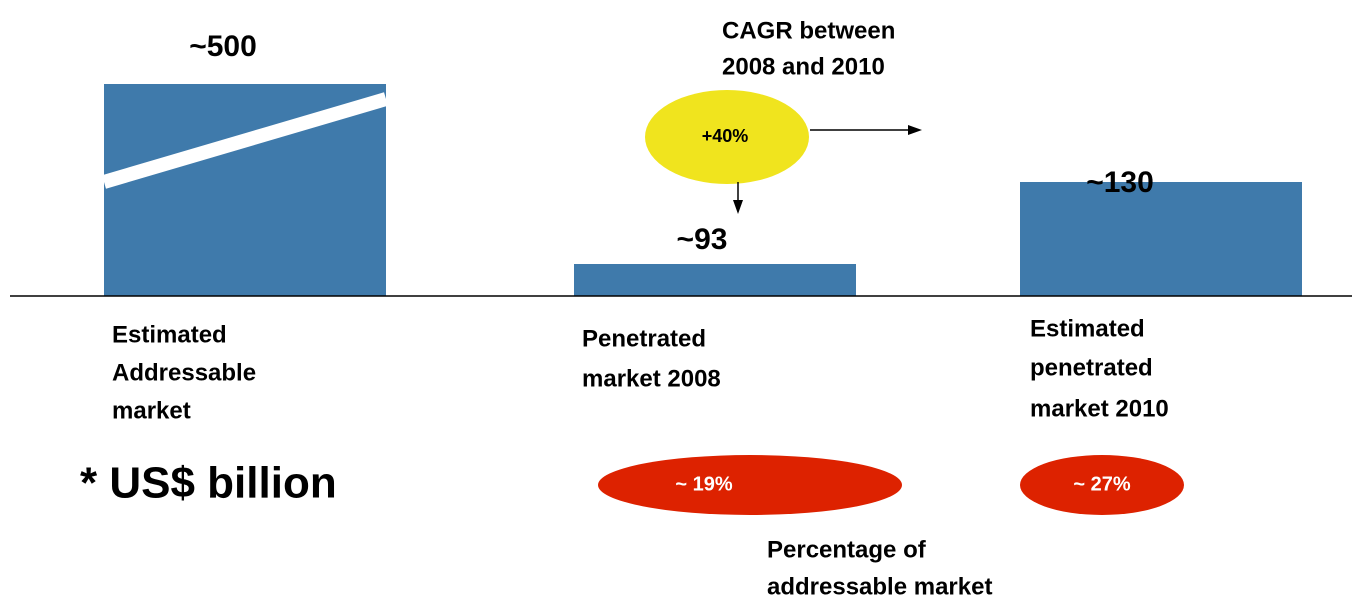  What do you see at coordinates (1120, 182) in the screenshot?
I see `value-label: ~130` at bounding box center [1120, 182].